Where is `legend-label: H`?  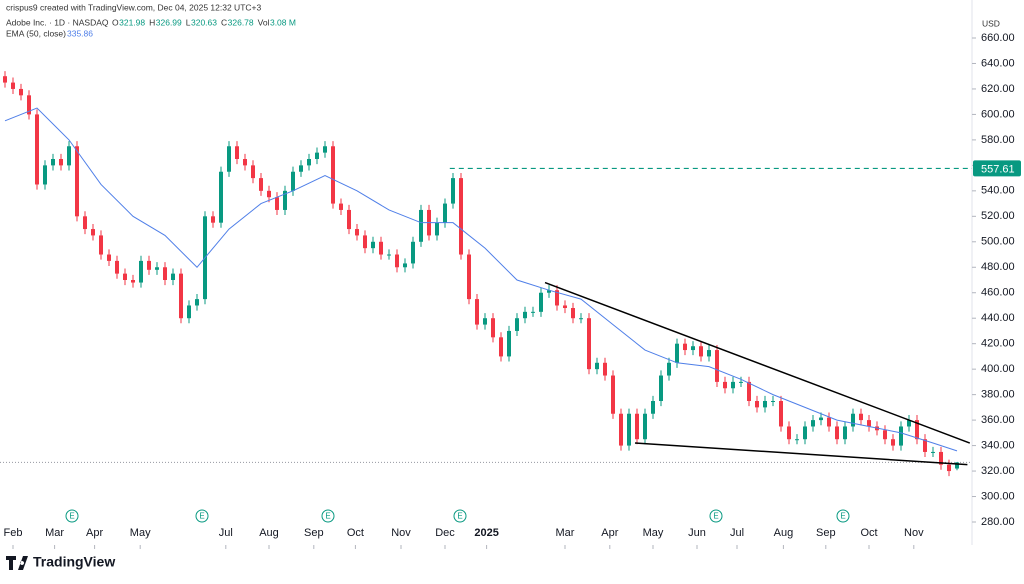
legend-label: H is located at coordinates (152, 22).